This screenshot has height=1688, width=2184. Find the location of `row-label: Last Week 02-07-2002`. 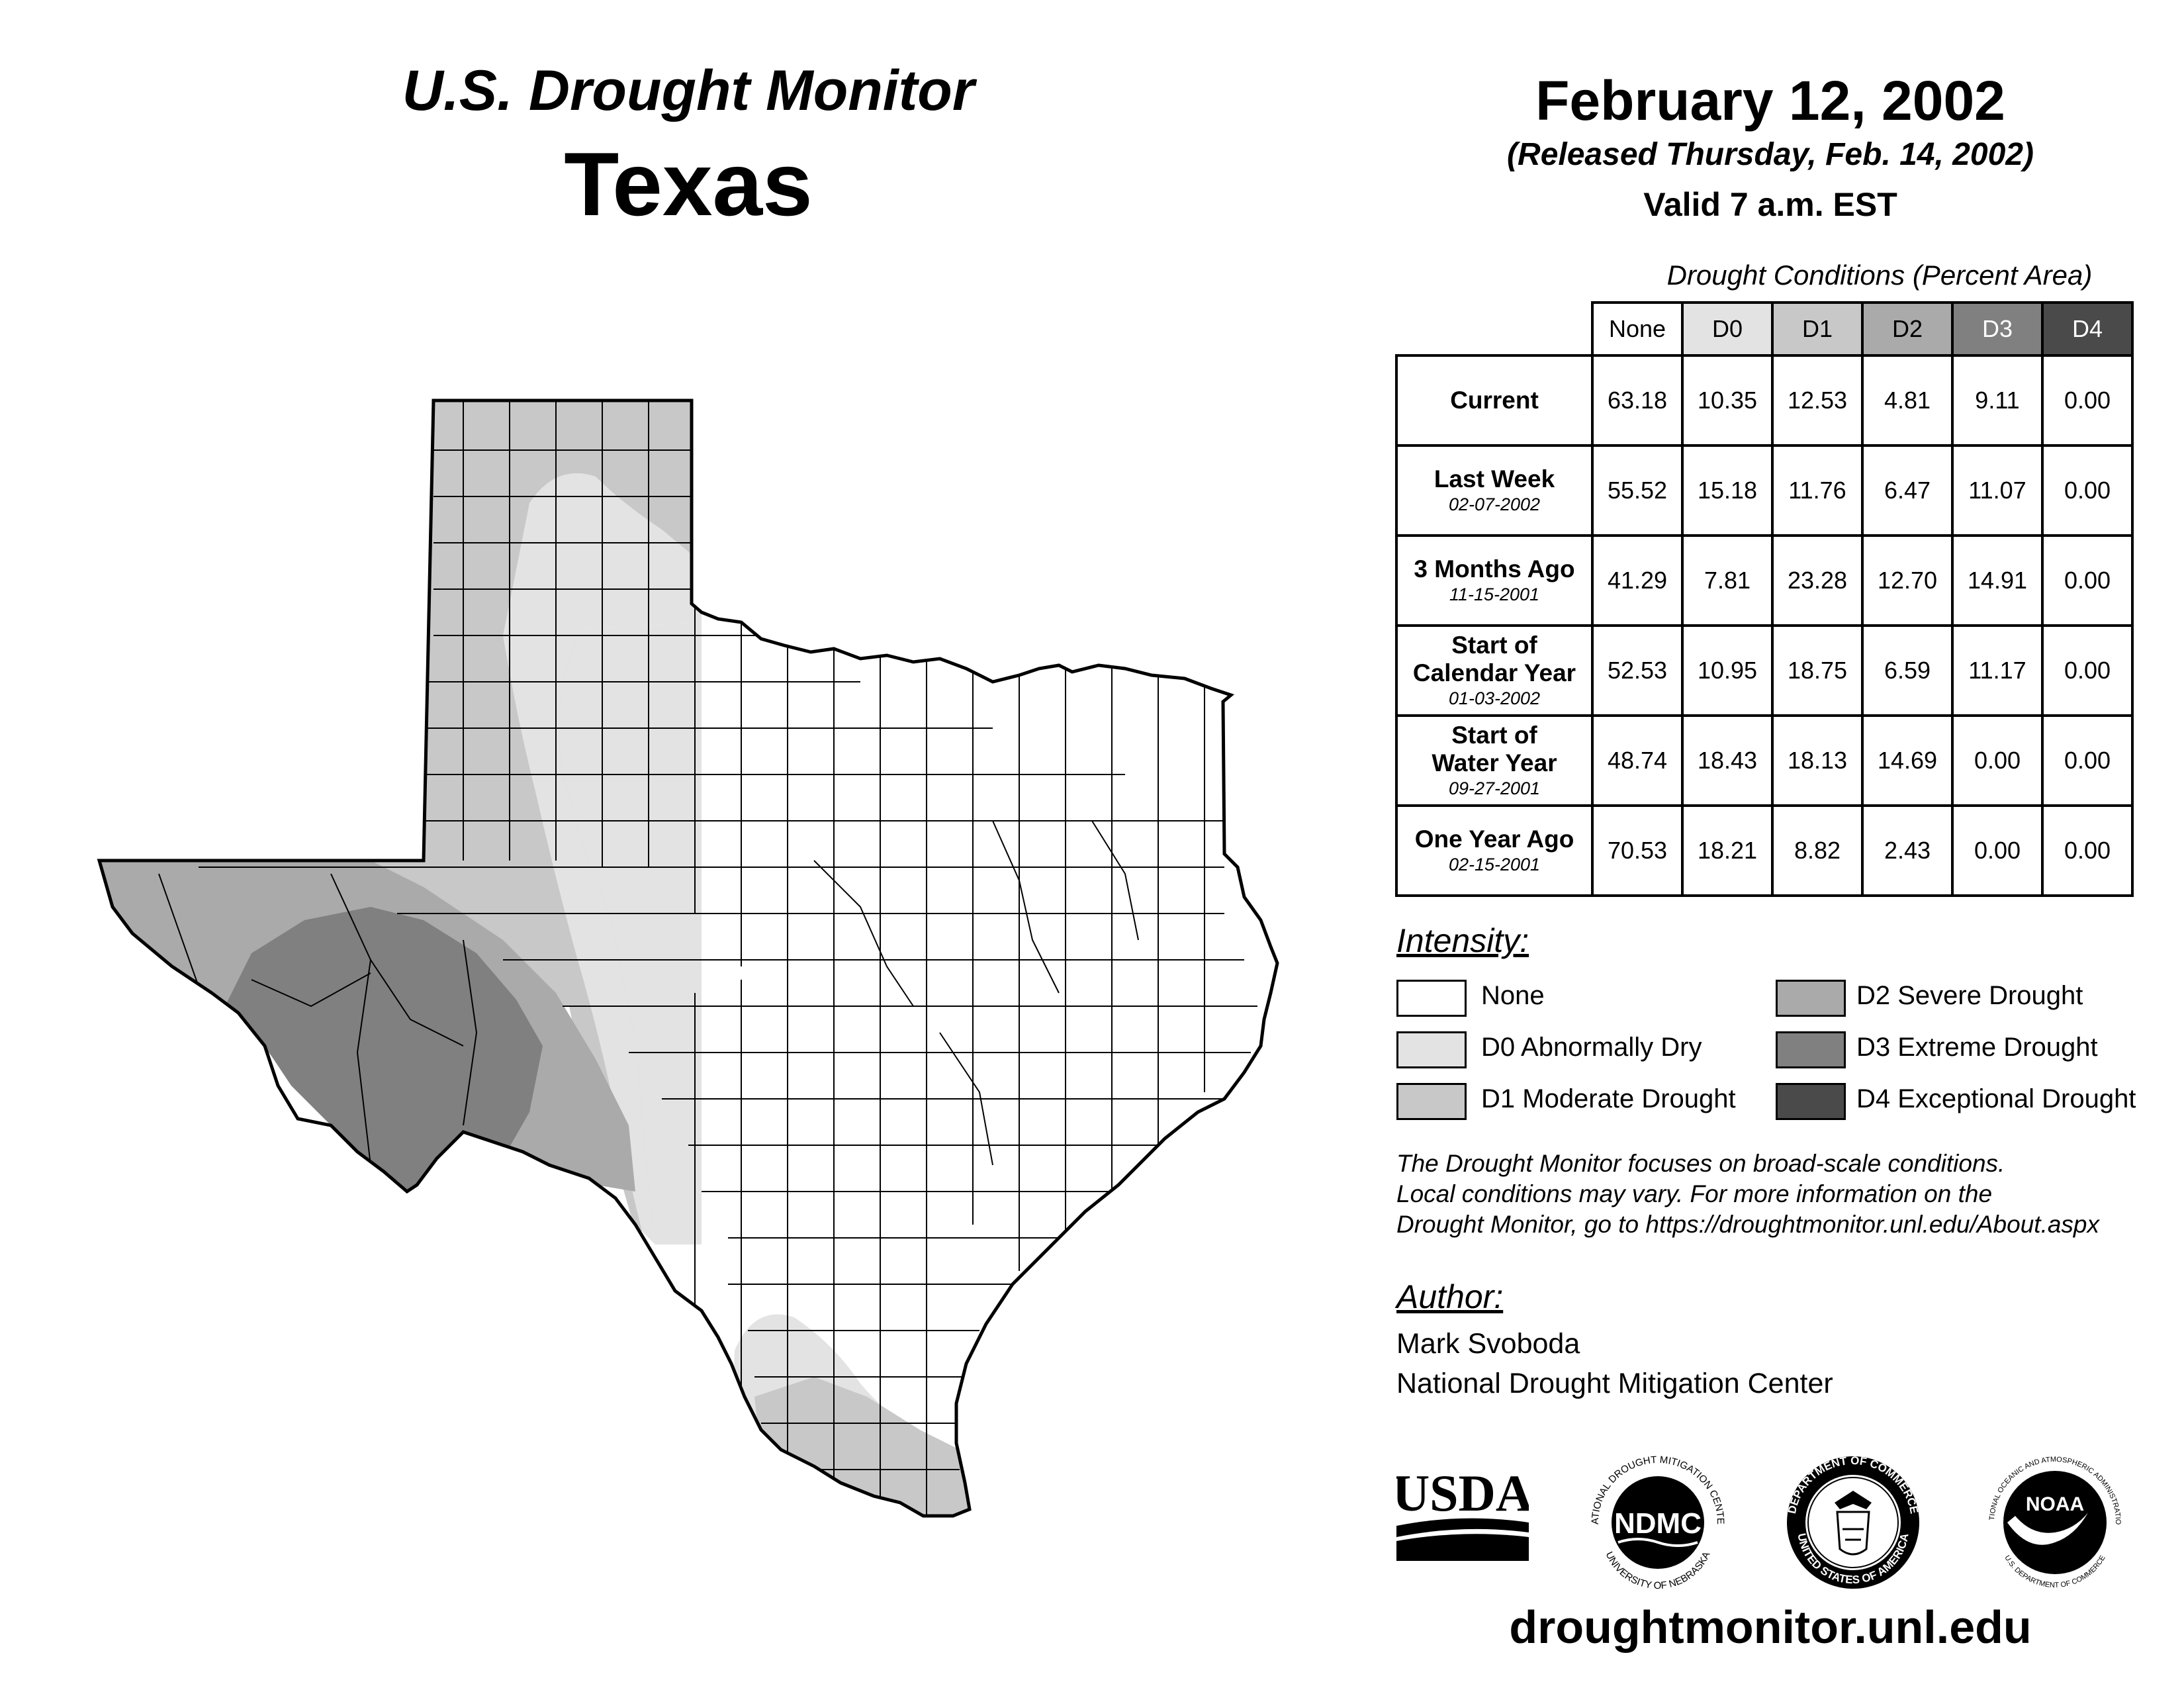

row-label: Last Week 02-07-2002 is located at coordinates (1494, 490).